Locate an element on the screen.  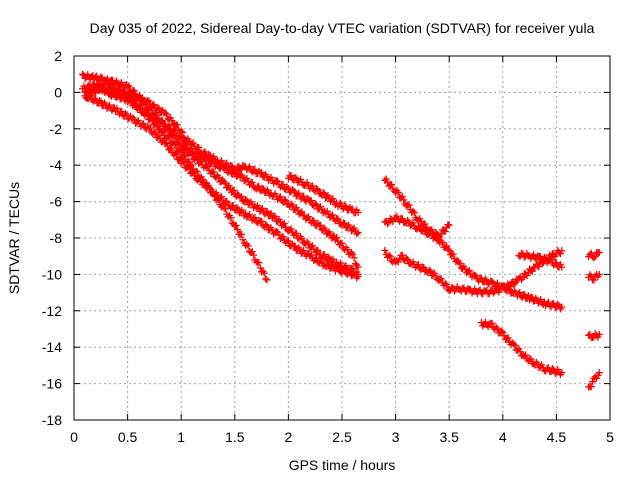
x-tick-label: 1.5 is located at coordinates (235, 437).